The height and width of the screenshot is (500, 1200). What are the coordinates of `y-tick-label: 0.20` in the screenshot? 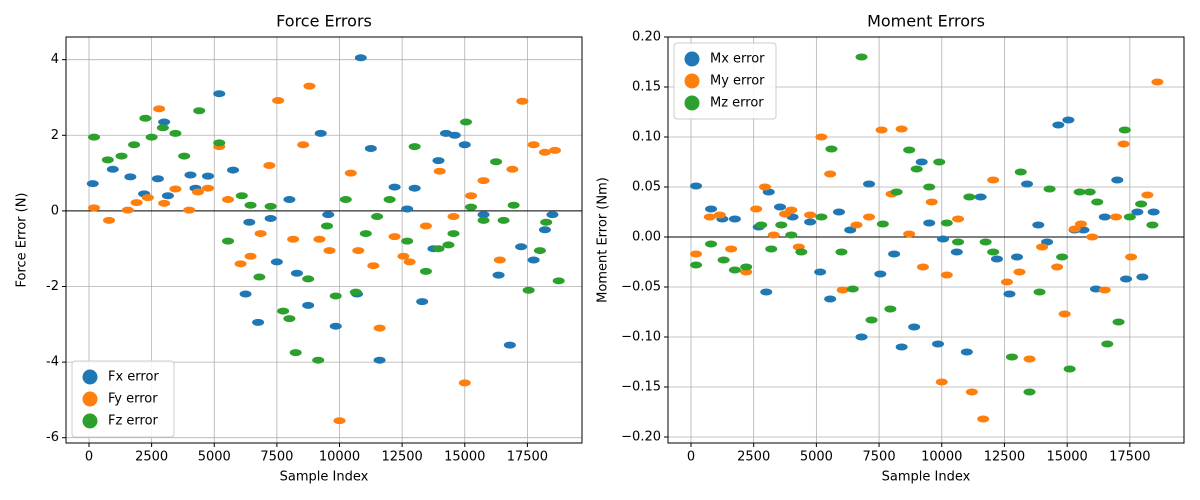 It's located at (646, 37).